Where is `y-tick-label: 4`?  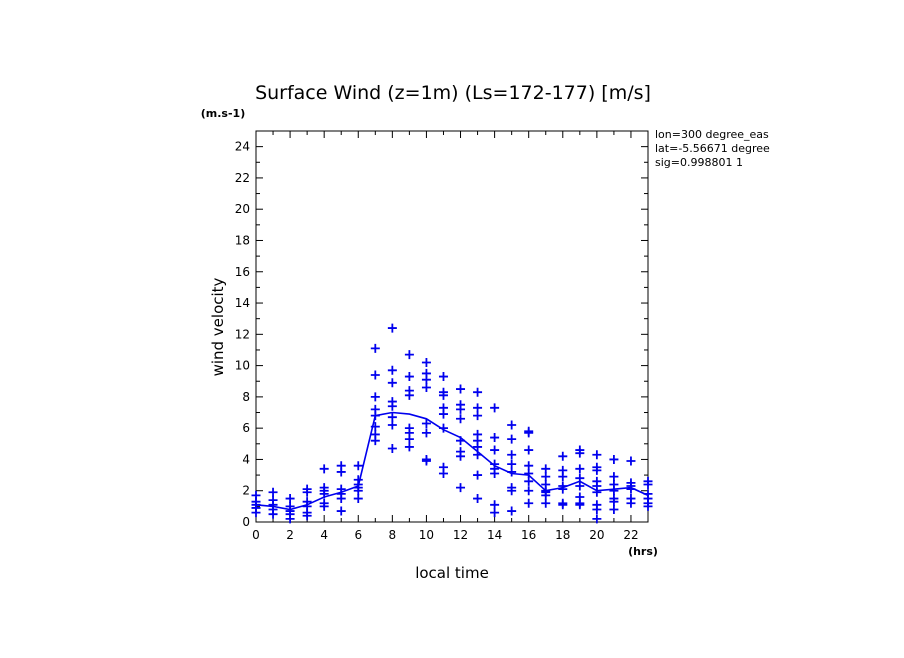
y-tick-label: 4 is located at coordinates (246, 459).